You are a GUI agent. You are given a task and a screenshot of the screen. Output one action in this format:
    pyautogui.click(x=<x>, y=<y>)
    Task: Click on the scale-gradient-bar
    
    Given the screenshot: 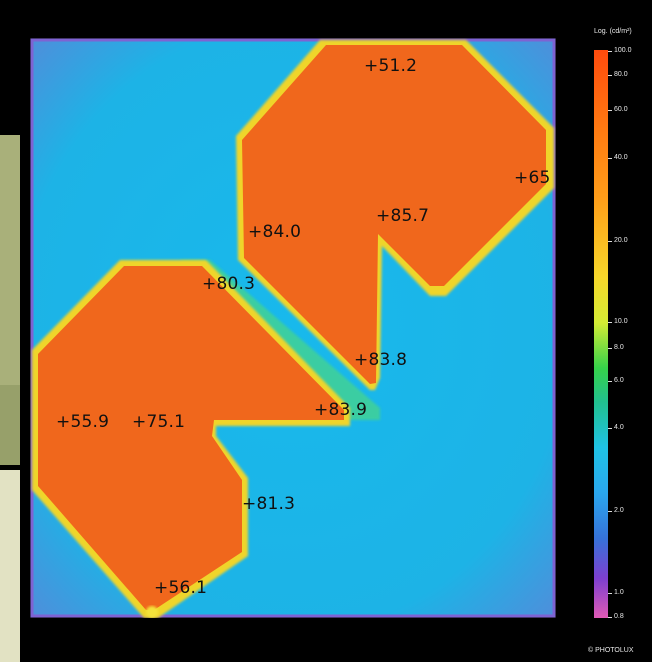 What is the action you would take?
    pyautogui.click(x=601, y=334)
    